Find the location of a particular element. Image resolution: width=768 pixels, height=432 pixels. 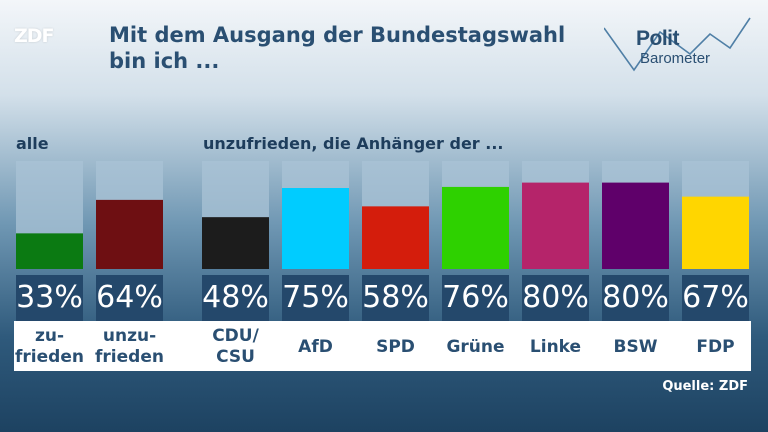

category-label: unzu- frieden is located at coordinates (129, 346).